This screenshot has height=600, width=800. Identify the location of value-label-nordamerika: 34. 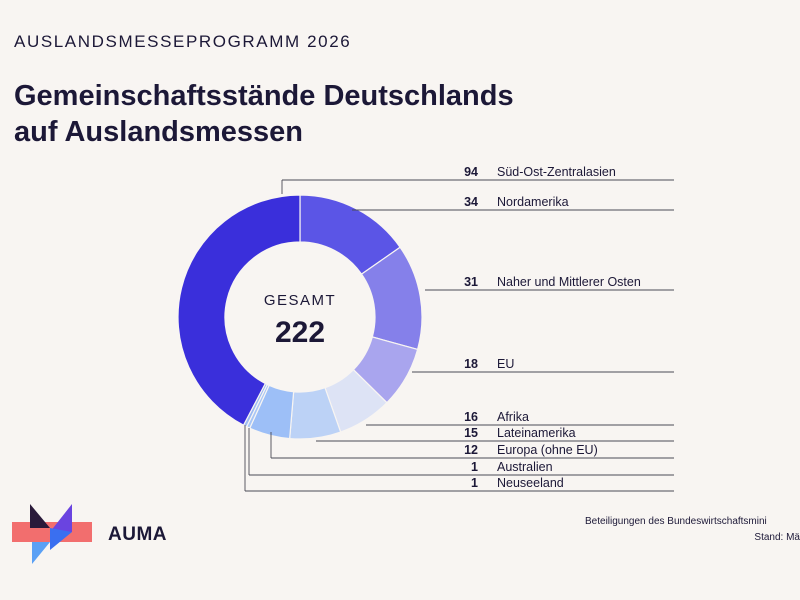
(471, 202).